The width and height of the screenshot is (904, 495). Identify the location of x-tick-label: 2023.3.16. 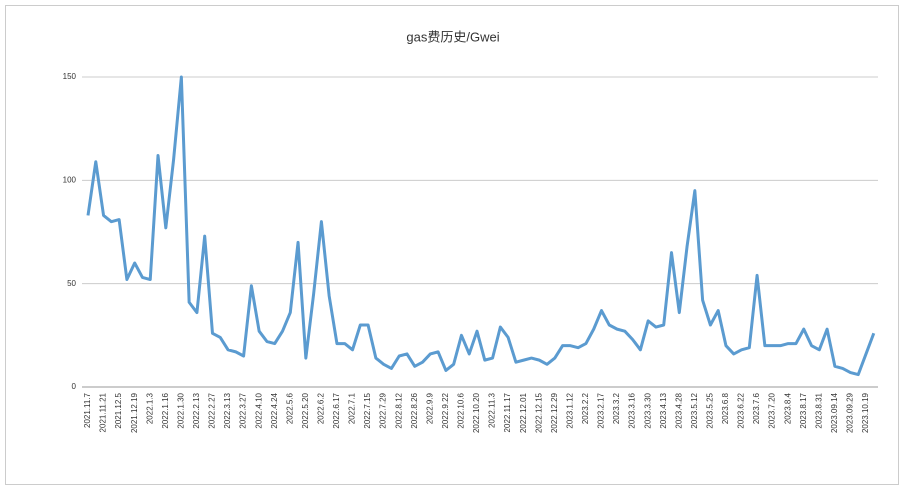
(632, 410).